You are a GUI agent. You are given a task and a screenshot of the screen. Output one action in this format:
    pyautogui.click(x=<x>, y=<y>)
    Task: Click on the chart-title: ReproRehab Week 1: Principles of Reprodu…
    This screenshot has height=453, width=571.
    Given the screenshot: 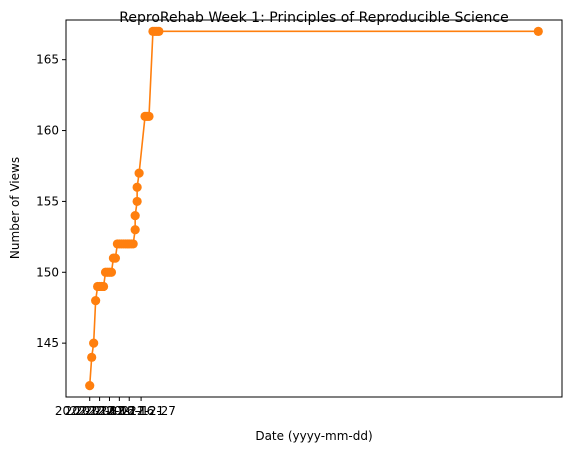 What is the action you would take?
    pyautogui.click(x=313, y=18)
    